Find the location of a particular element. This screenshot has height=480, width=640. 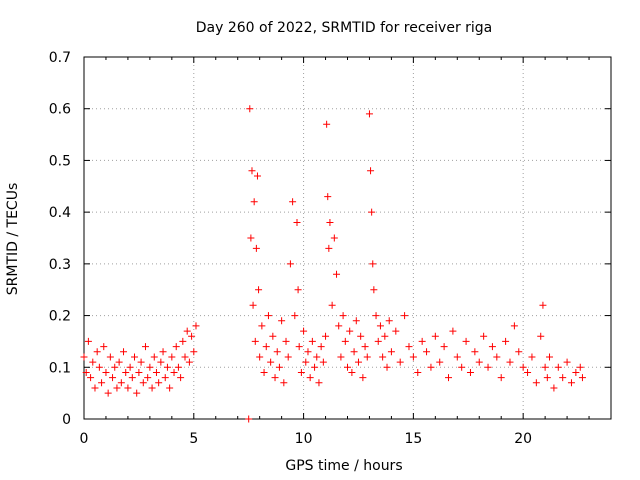

x-tick-label: 10 is located at coordinates (304, 439).